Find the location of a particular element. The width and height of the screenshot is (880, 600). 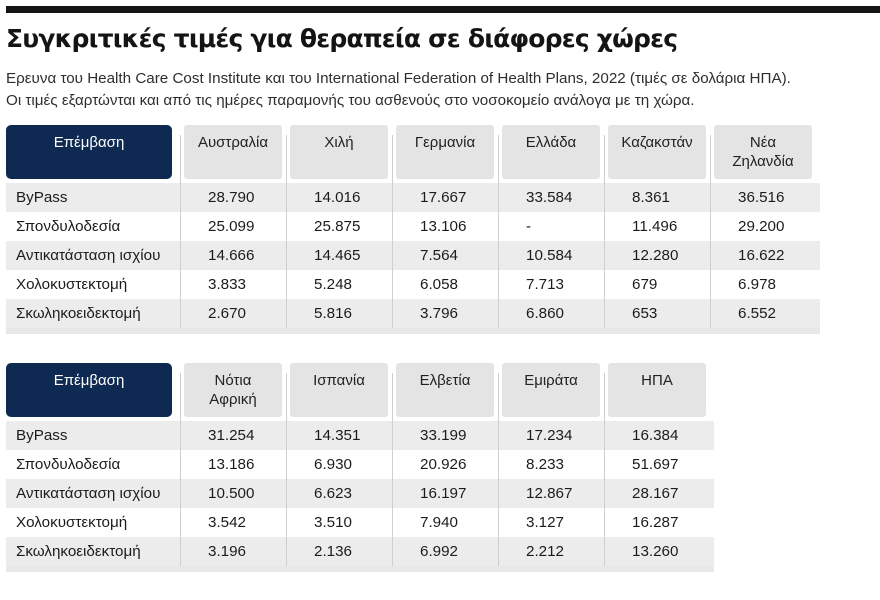

table-row: Χολοκυστεκτομή 3.542 3.510 7.940 3.127 16.287 is located at coordinates (360, 522).